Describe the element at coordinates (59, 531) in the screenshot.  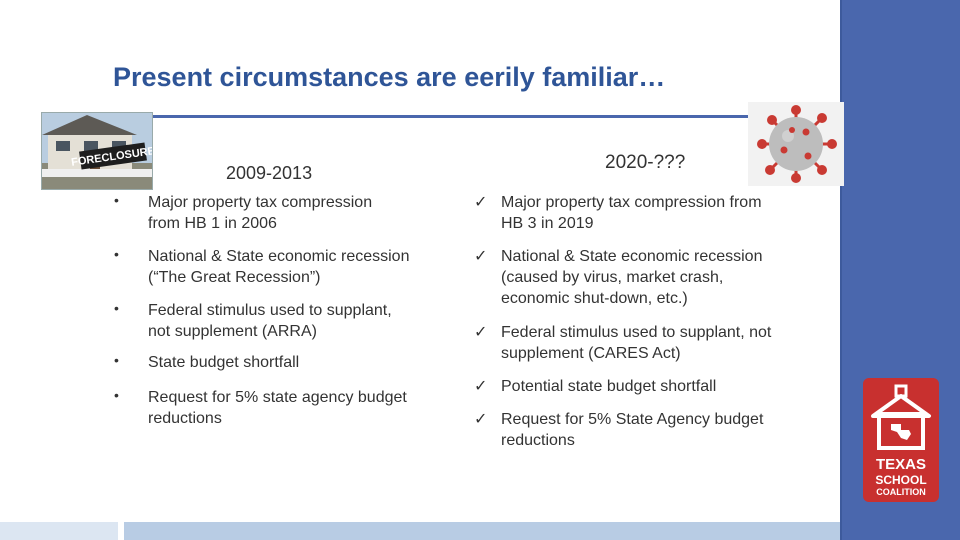
I see `bottom-strip-left` at that location.